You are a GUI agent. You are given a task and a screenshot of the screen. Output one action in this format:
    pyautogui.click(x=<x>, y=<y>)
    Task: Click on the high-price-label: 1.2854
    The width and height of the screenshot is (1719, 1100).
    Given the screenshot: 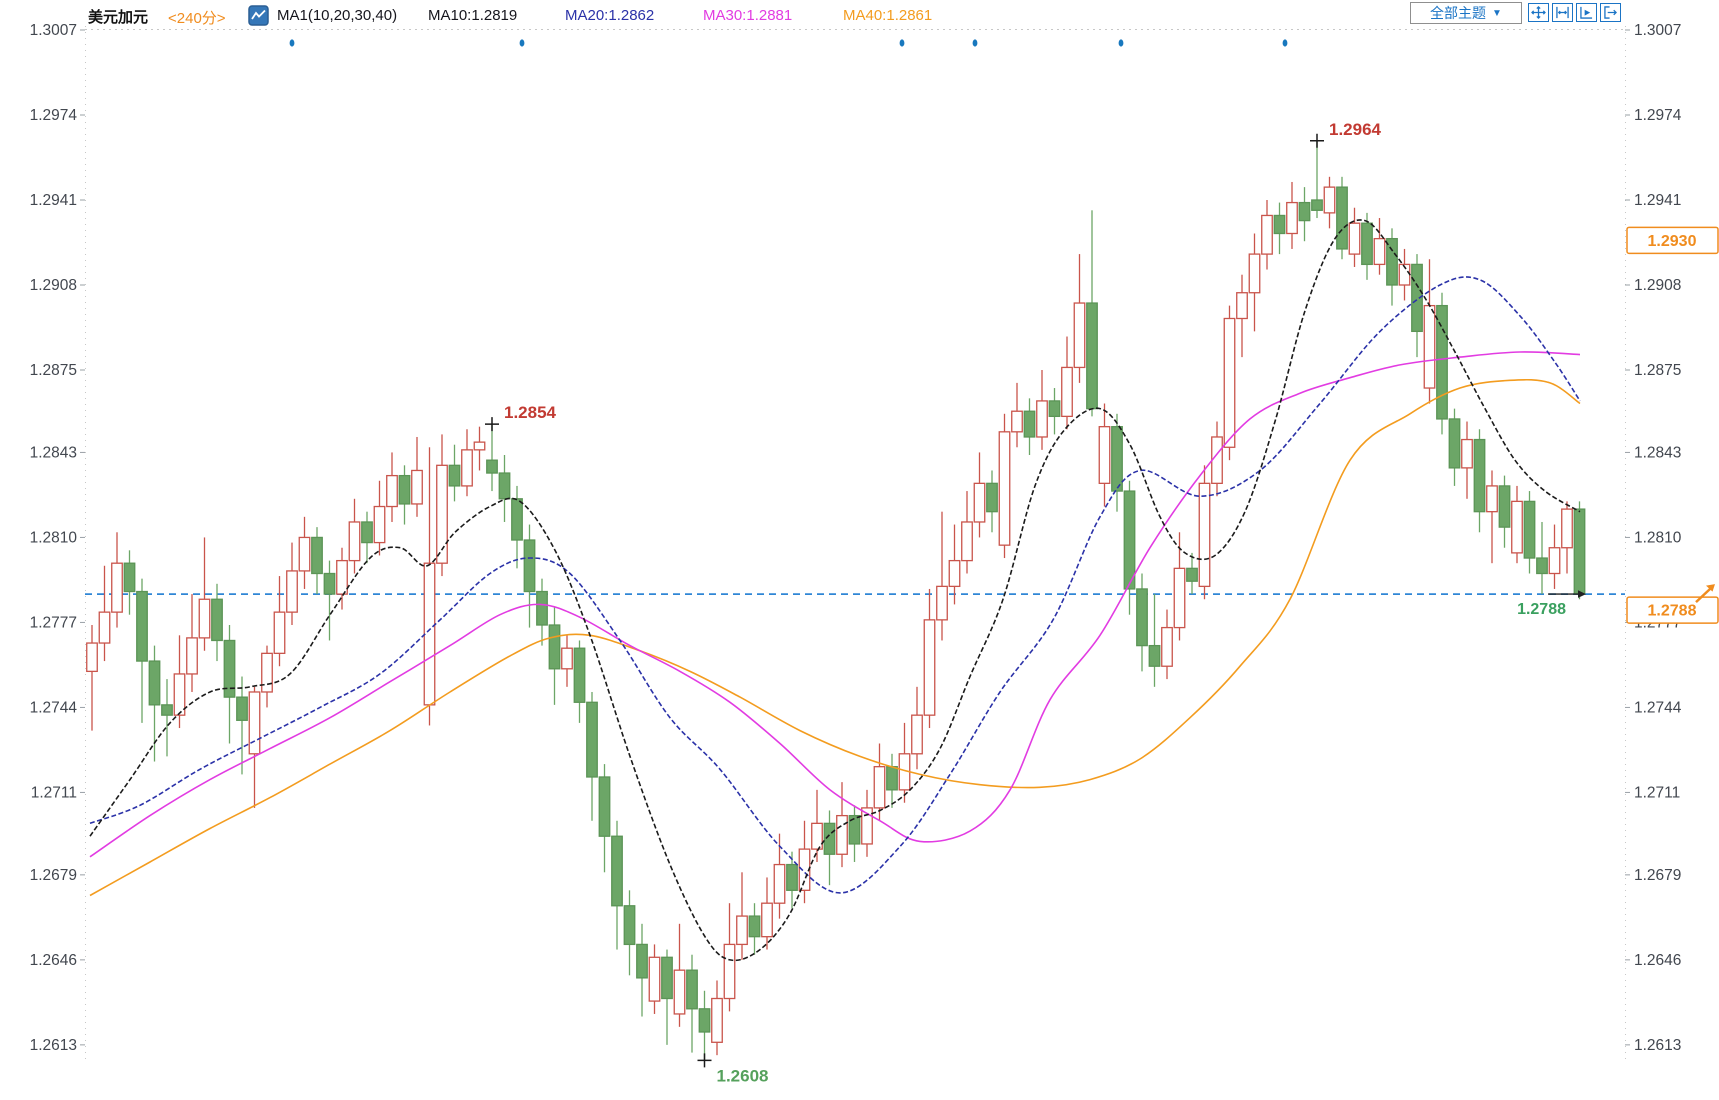 What is the action you would take?
    pyautogui.click(x=530, y=412)
    